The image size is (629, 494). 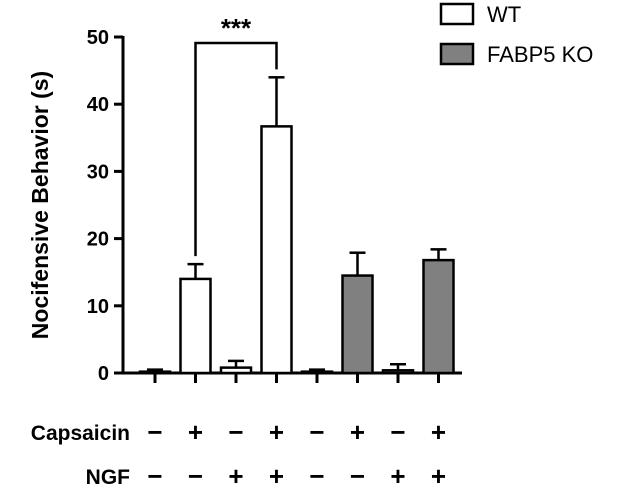 What do you see at coordinates (80, 433) in the screenshot?
I see `treatment-row-label: Capsaicin` at bounding box center [80, 433].